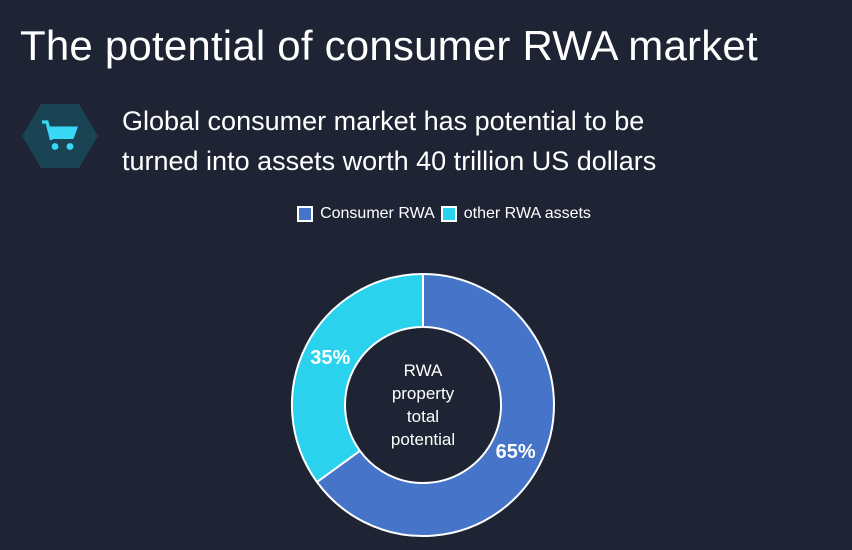  I want to click on legend-swatch-consumer-rwa, so click(305, 214).